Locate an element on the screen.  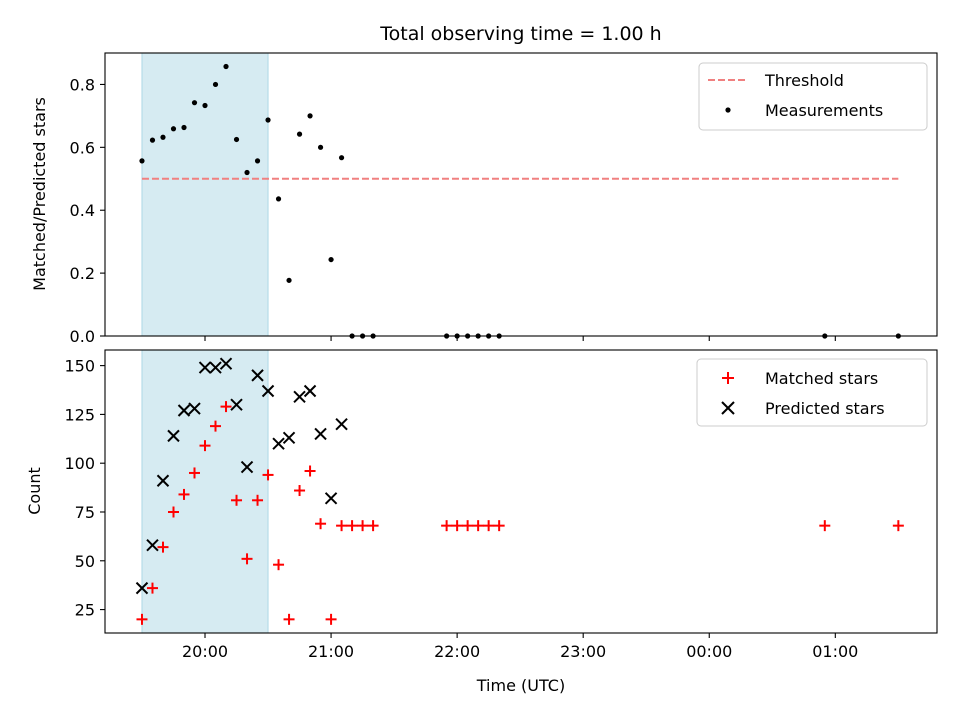
top-y-tick-label: 0.8 is located at coordinates (82, 84).